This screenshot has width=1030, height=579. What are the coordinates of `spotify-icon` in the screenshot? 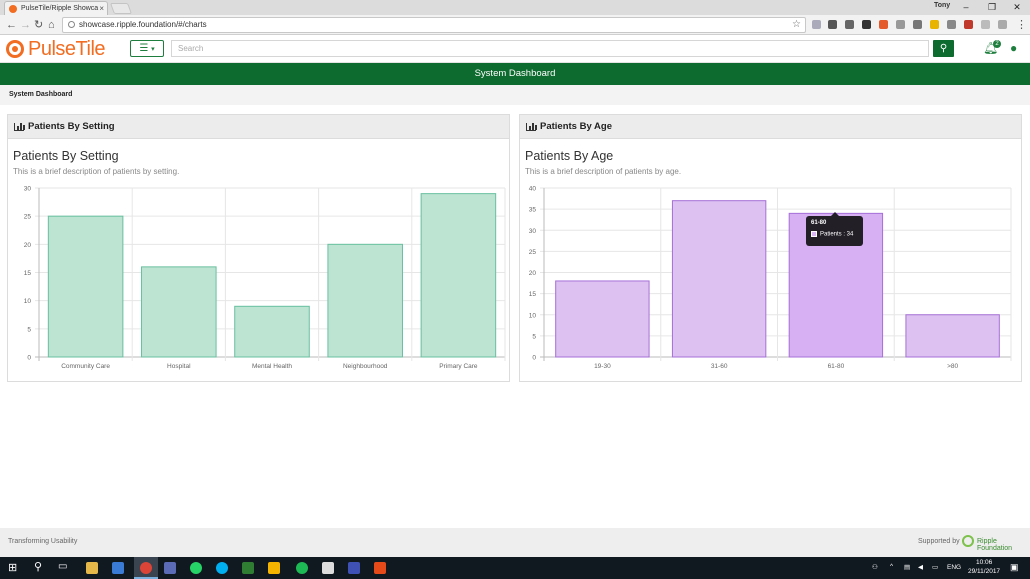 It's located at (302, 568).